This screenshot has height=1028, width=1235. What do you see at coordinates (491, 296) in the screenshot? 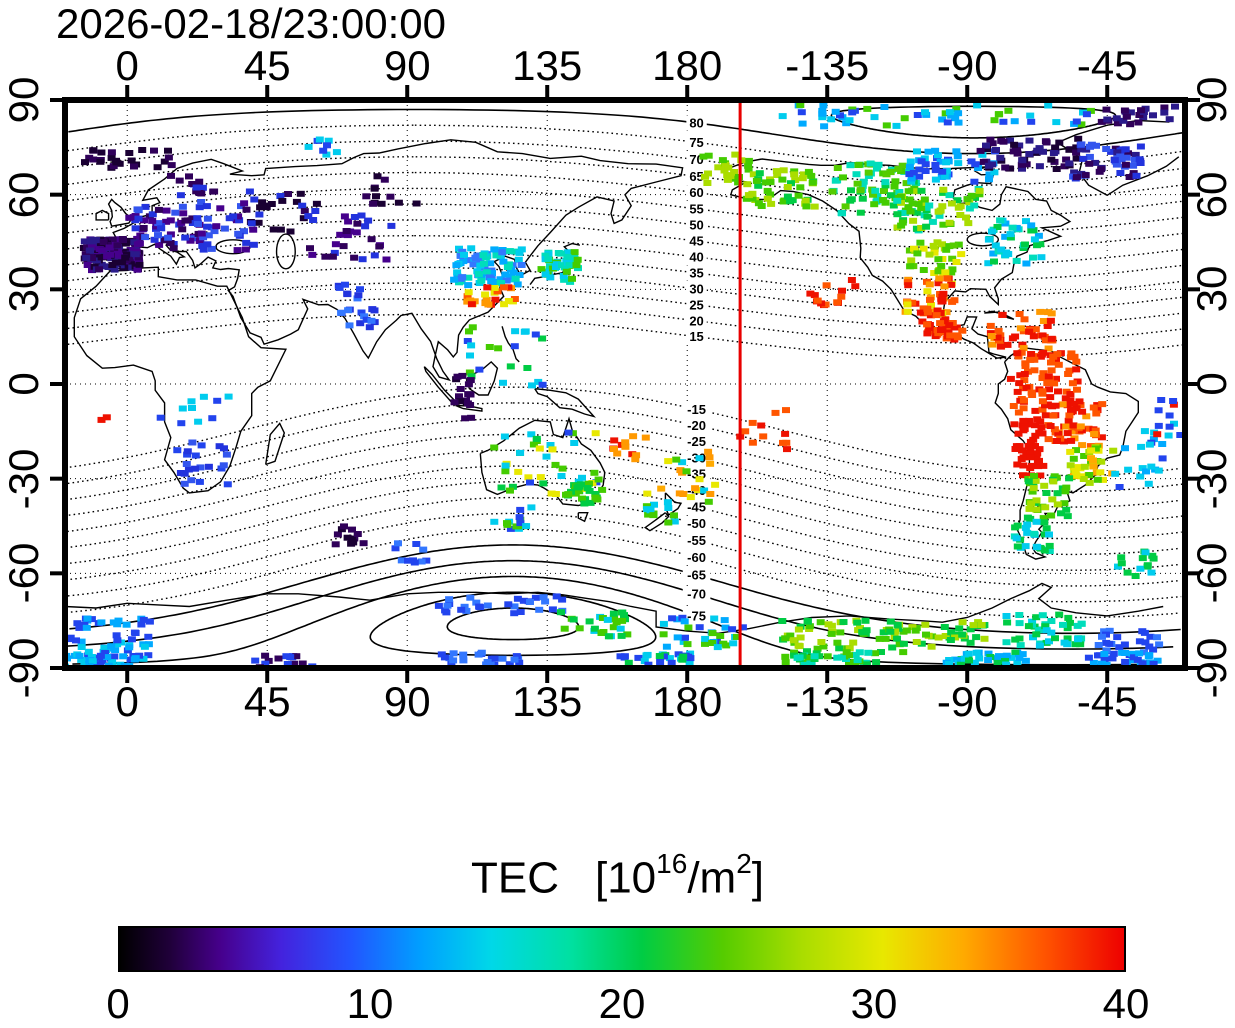
I see `tec-cluster-south-china-row` at bounding box center [491, 296].